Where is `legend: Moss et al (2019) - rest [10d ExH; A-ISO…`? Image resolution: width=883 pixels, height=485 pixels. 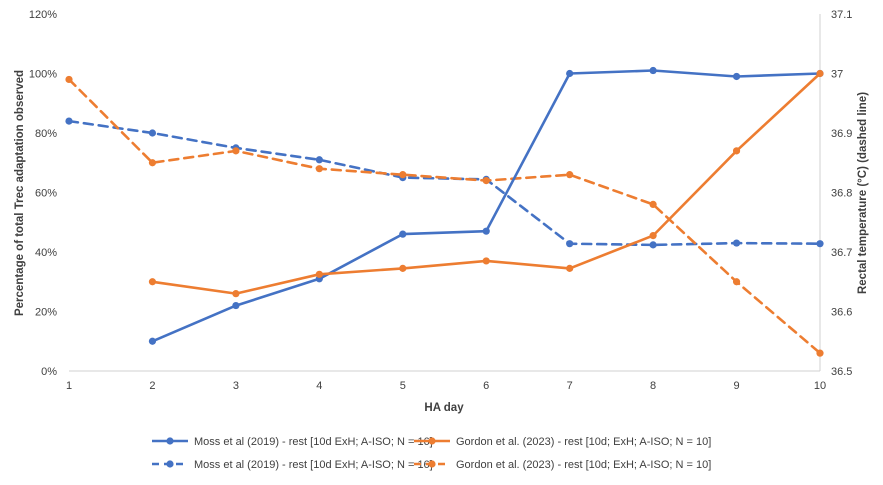 legend: Moss et al (2019) - rest [10d ExH; A-ISO… is located at coordinates (431, 453).